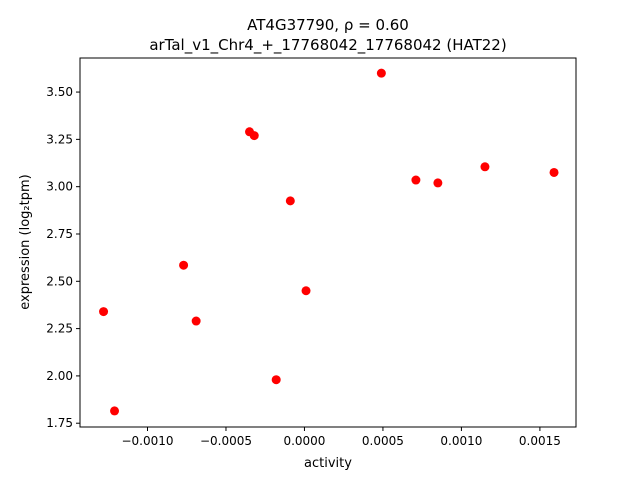  What do you see at coordinates (25, 241) in the screenshot?
I see `y-axis-label: expression (log₂tpm)` at bounding box center [25, 241].